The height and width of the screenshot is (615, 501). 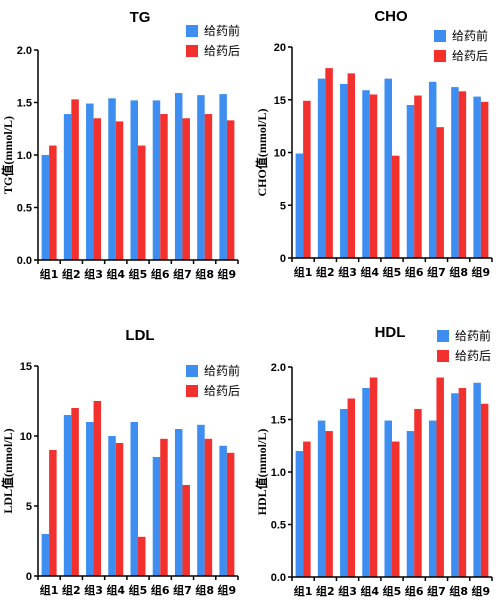 I want to click on hdl-x-tick-label: 组6, so click(x=414, y=591).